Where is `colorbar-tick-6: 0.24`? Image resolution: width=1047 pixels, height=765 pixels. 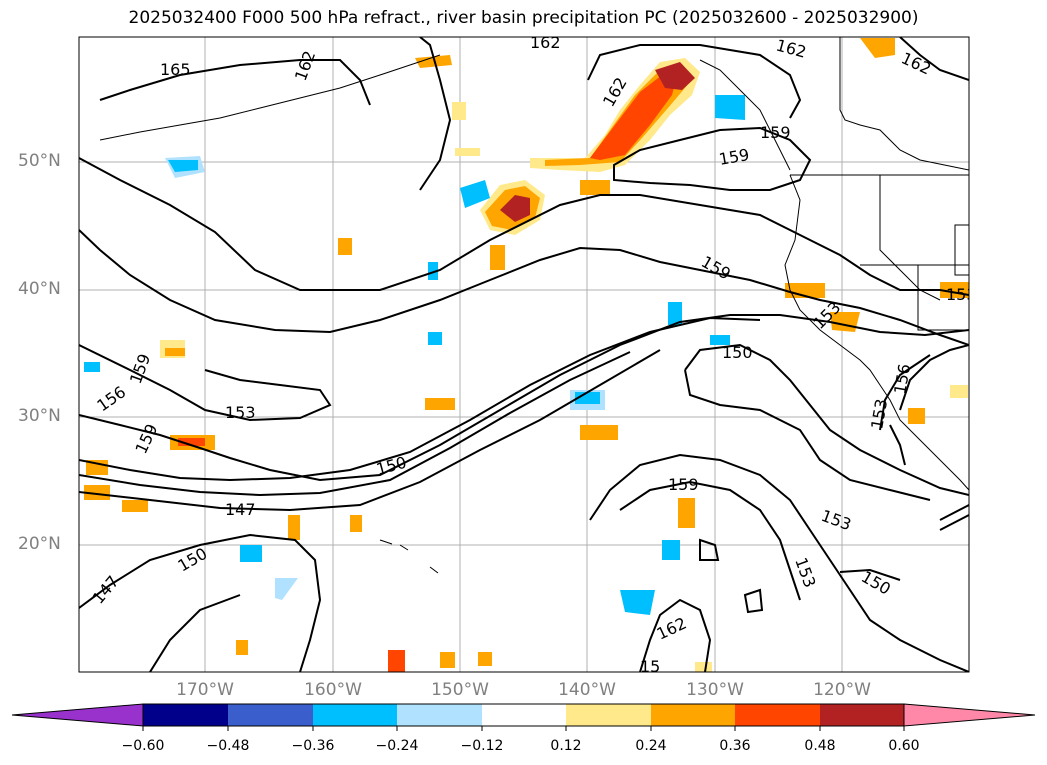
colorbar-tick-6: 0.24 is located at coordinates (651, 746).